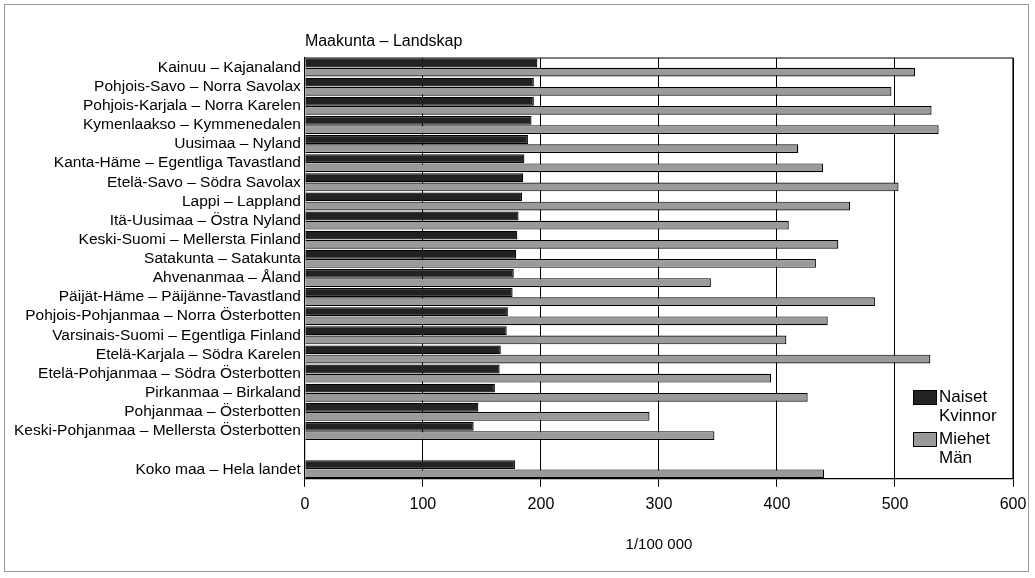 The width and height of the screenshot is (1035, 578). I want to click on y-tick-label: Kymenlaakso – Kymmenedalen, so click(191, 124).